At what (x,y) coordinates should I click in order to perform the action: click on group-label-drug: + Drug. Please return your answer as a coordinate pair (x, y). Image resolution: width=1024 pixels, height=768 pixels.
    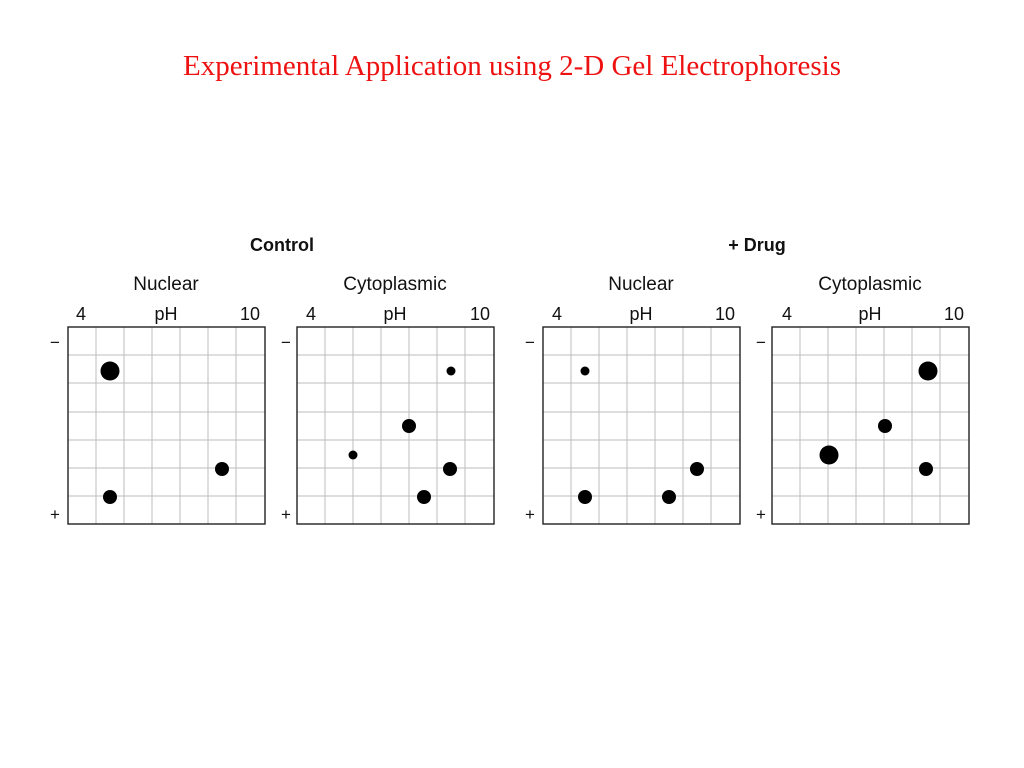
    Looking at the image, I should click on (757, 245).